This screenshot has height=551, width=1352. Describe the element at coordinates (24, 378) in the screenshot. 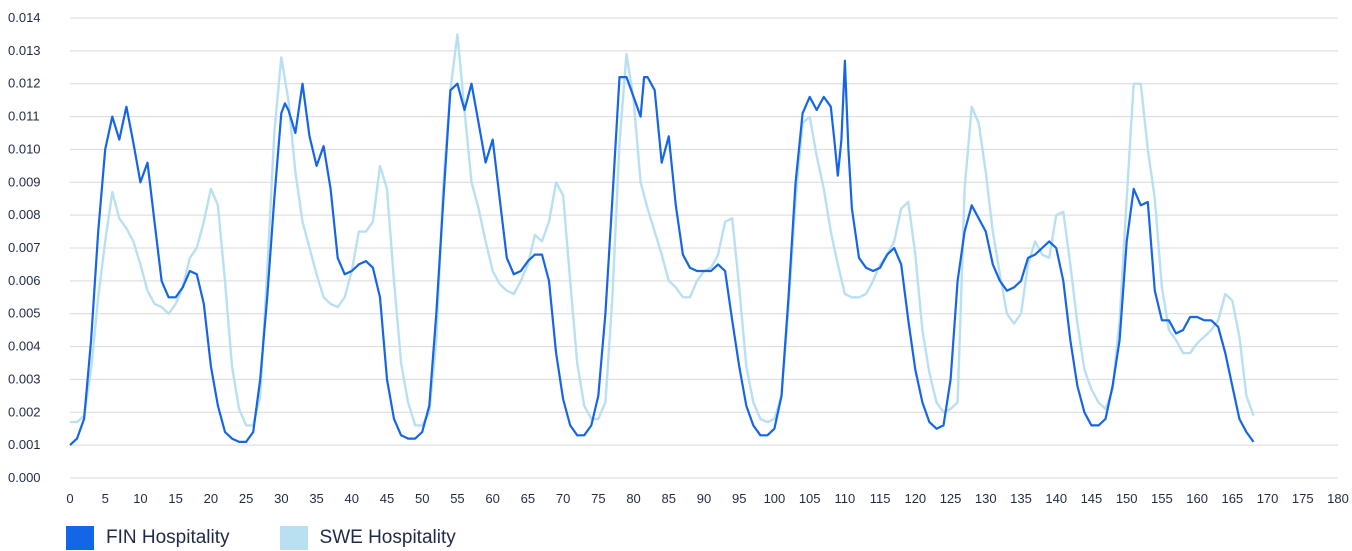

I see `y-tick-label: 0.003` at that location.